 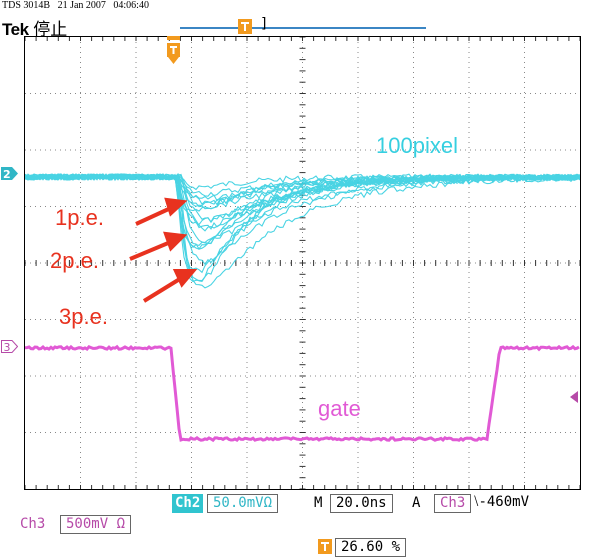 I want to click on ch3-trace-label: gate, so click(x=339, y=408).